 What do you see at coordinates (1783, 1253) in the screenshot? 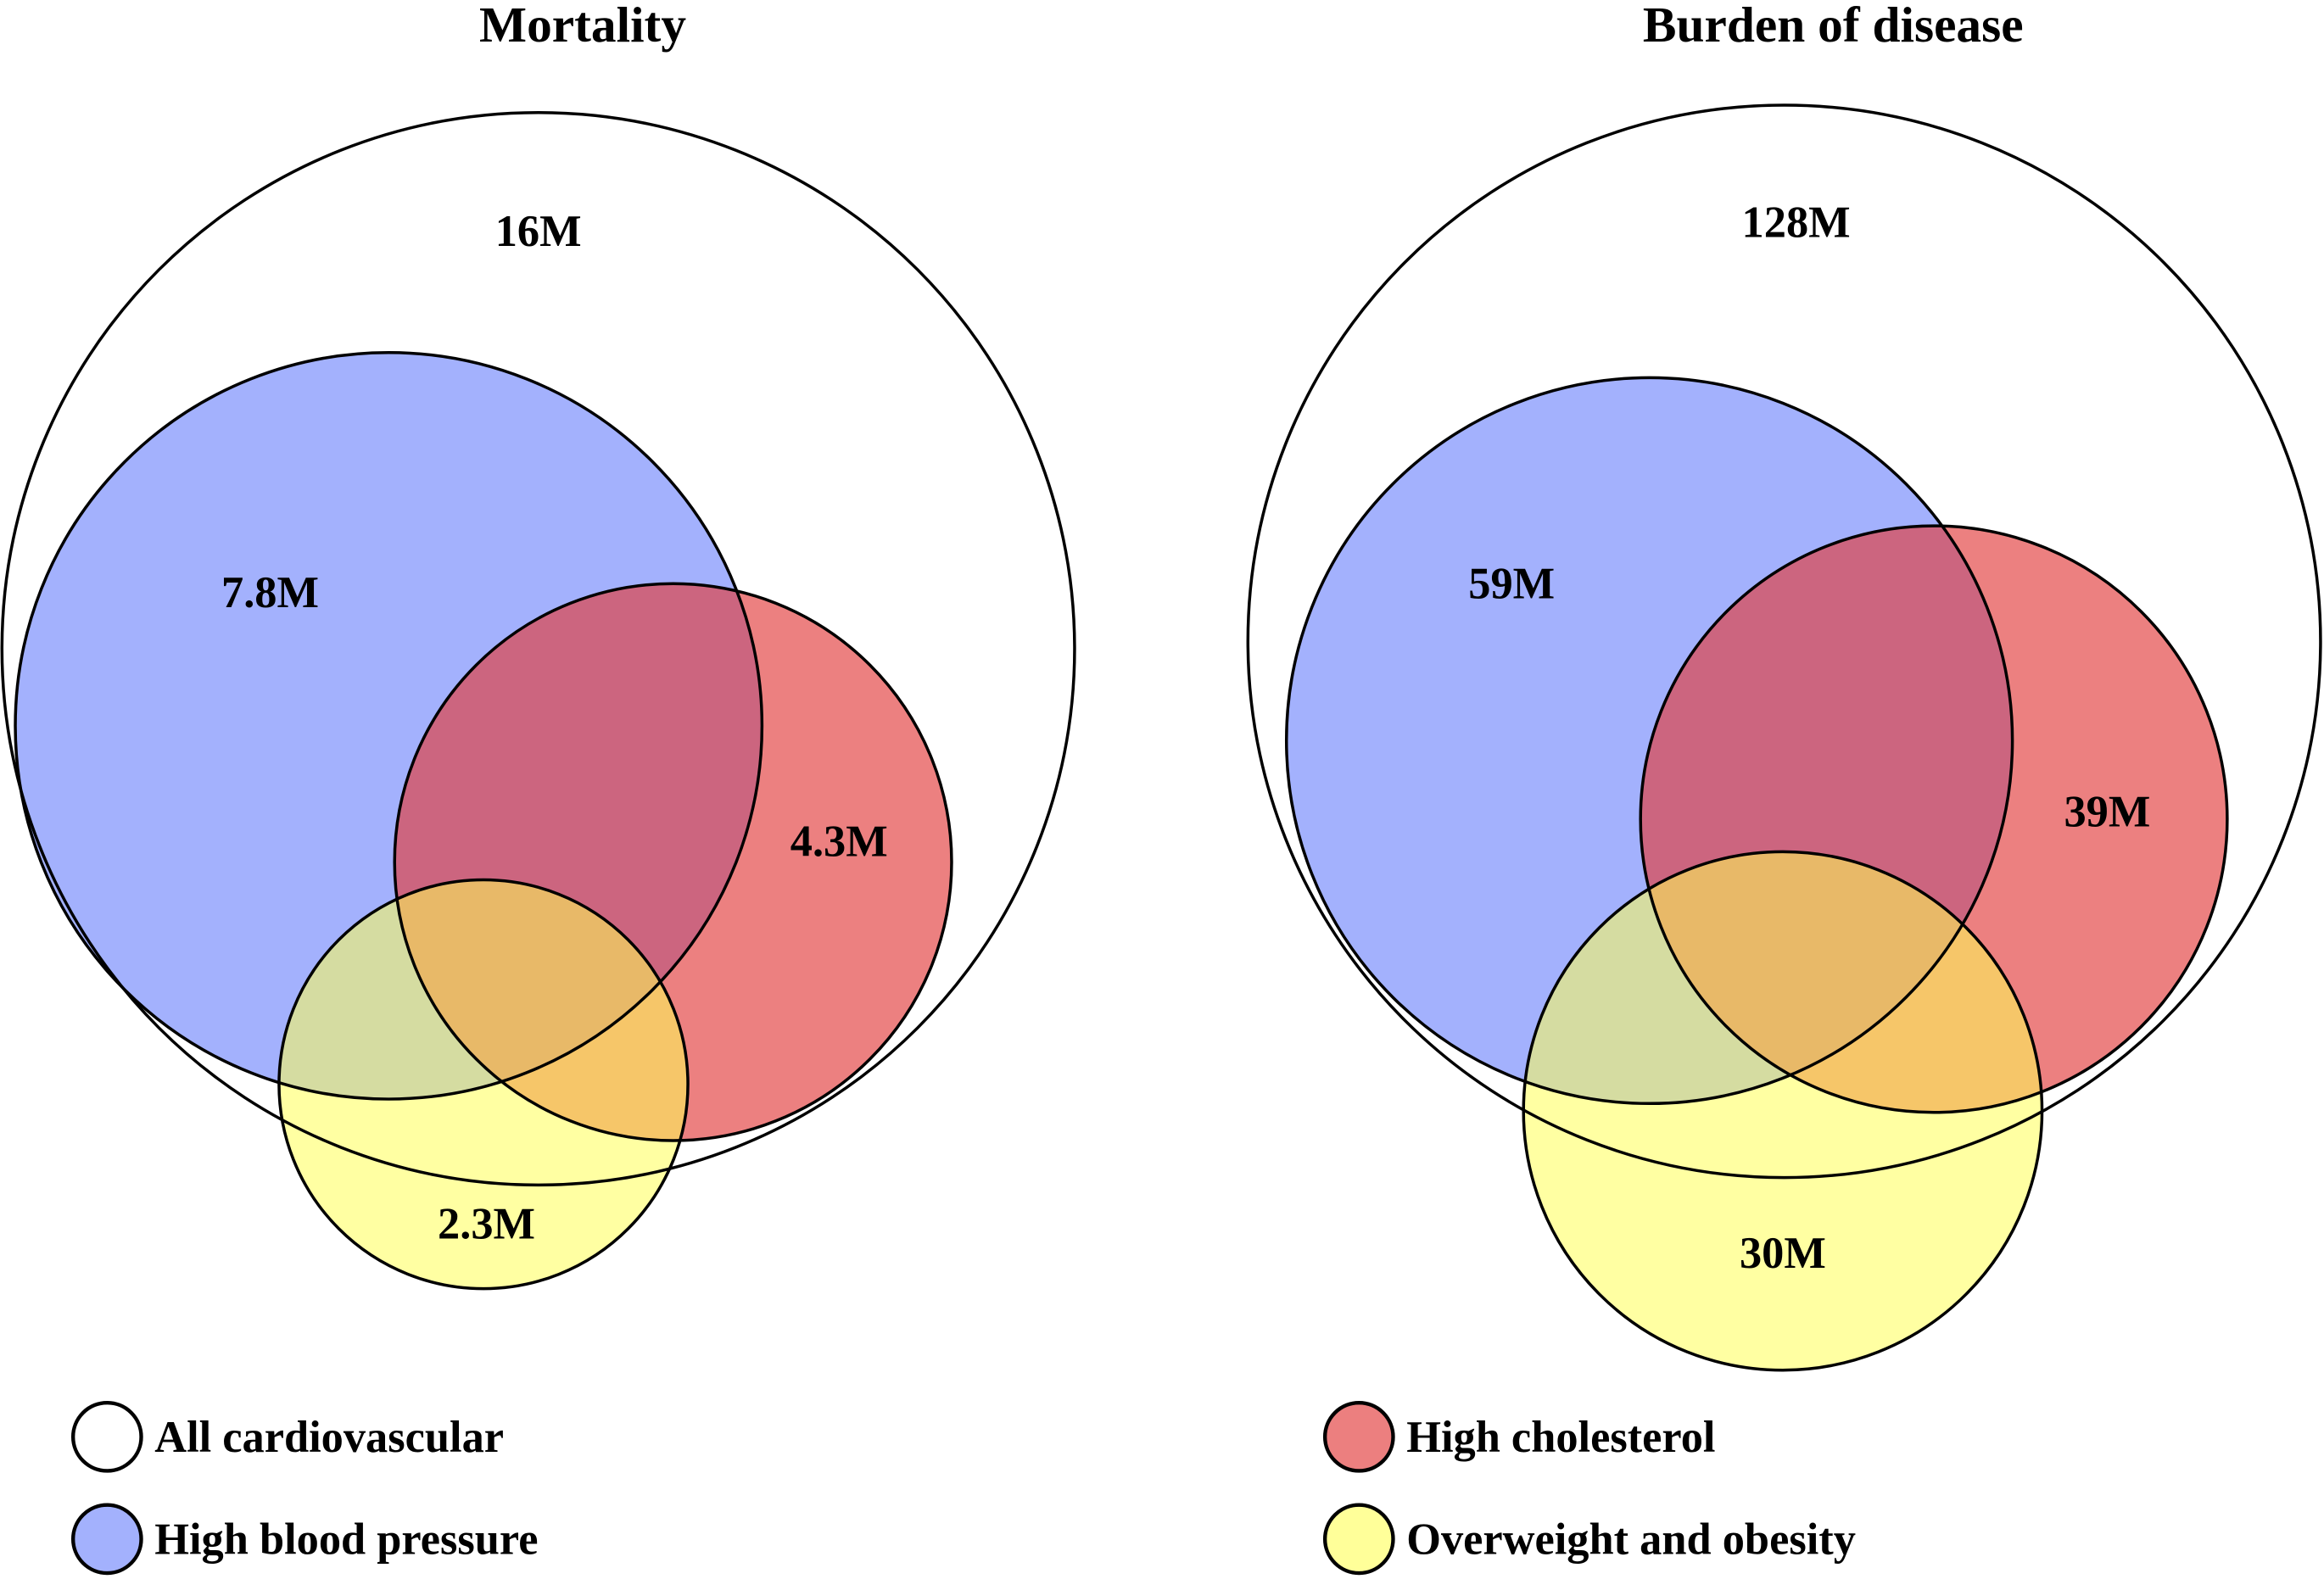
I see `value-label-obes: 30M` at bounding box center [1783, 1253].